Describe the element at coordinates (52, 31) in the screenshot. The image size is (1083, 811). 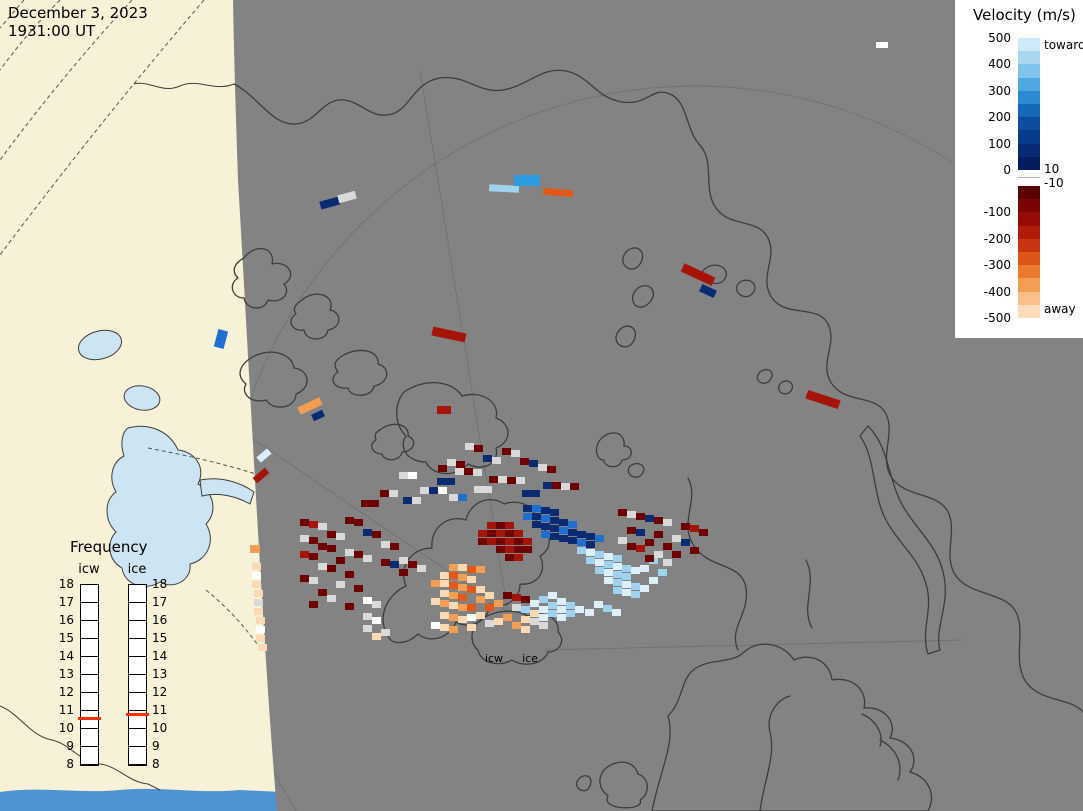
I see `time-label: 1931:00 UT` at that location.